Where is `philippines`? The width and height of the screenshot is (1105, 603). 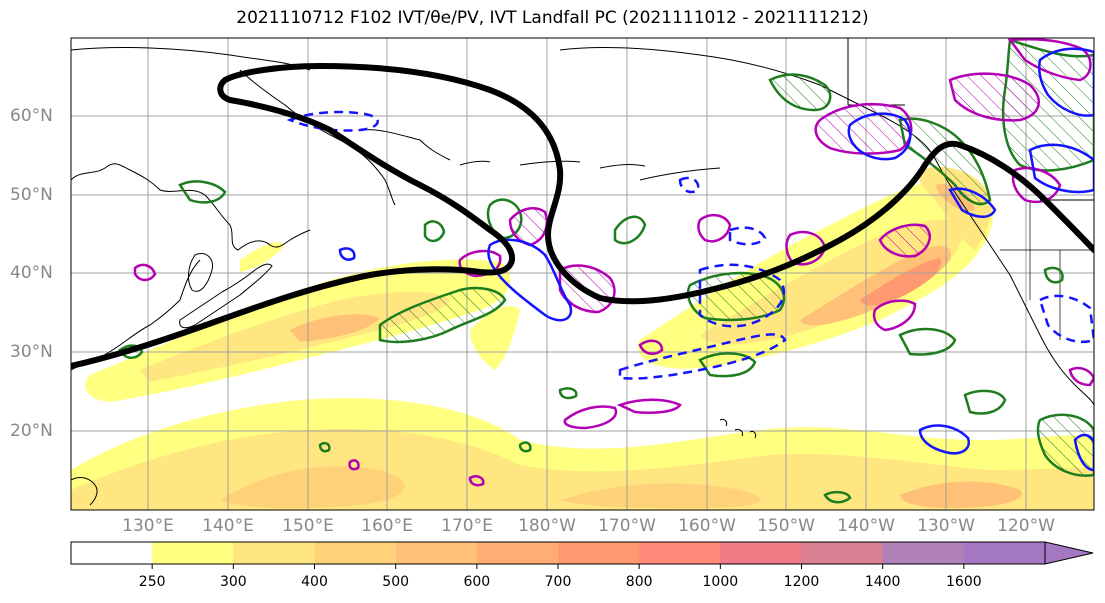 philippines is located at coordinates (84, 491).